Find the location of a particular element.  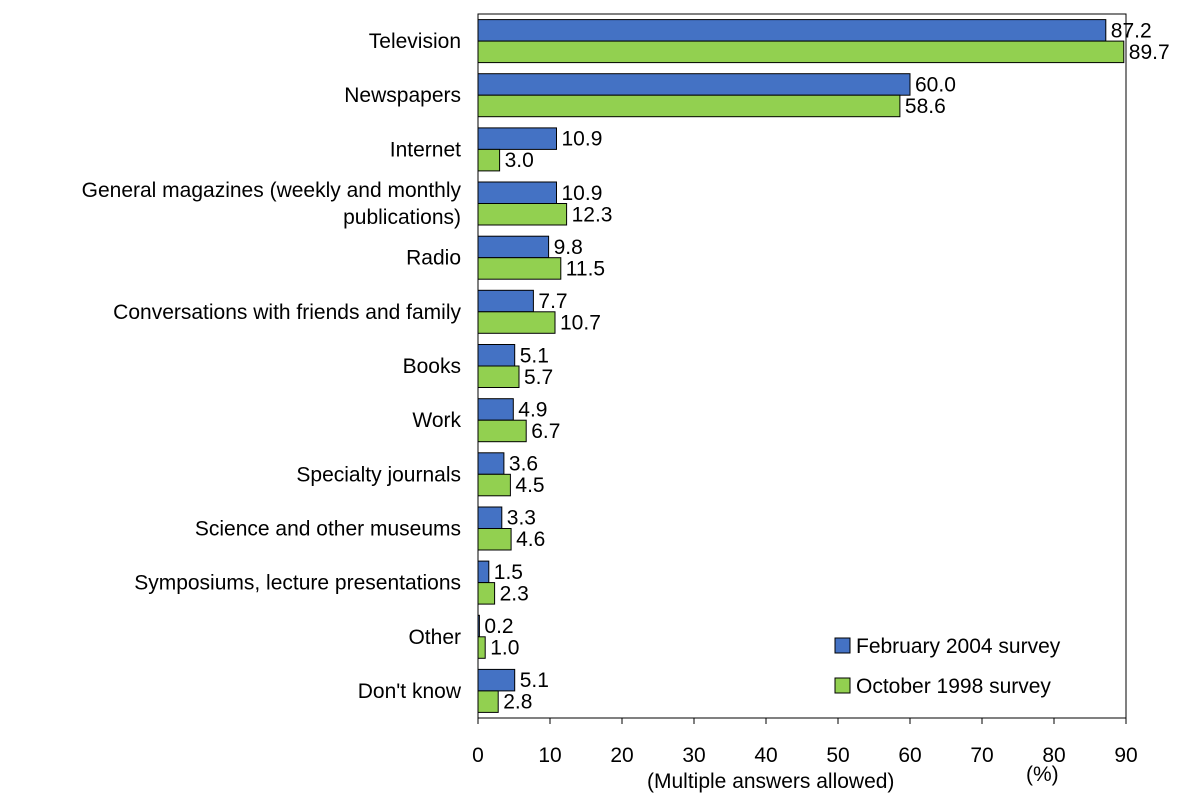

x-tick-label: 30 is located at coordinates (693, 755).